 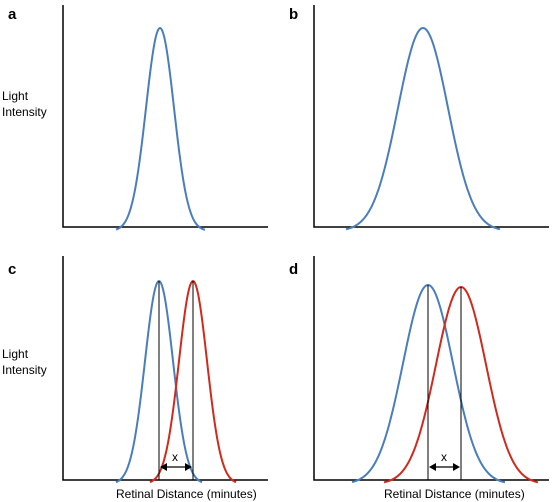 I want to click on y-axis-label-top-line1: Light, so click(x=15, y=96).